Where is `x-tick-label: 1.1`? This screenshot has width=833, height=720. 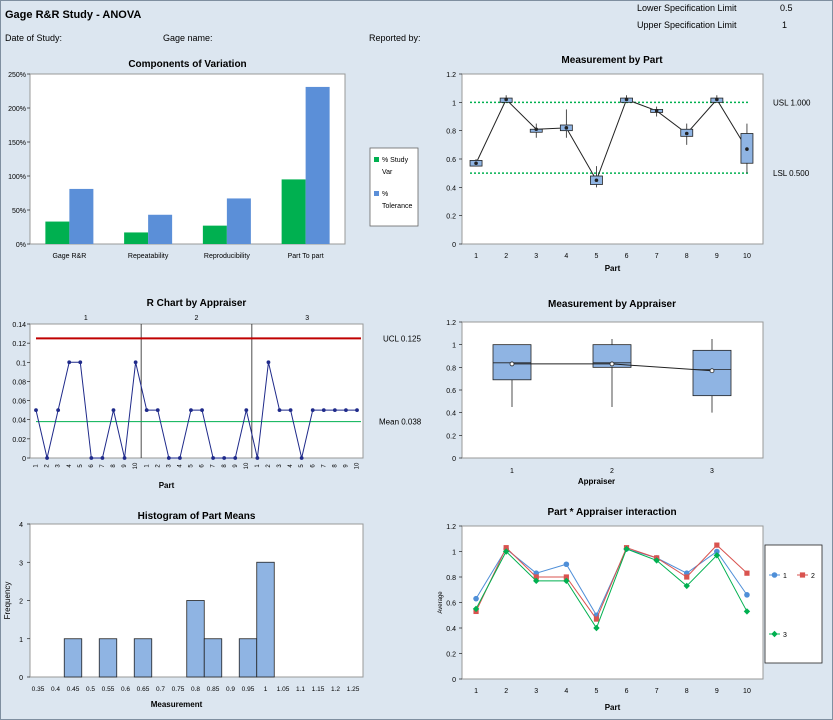 x-tick-label: 1.1 is located at coordinates (300, 689).